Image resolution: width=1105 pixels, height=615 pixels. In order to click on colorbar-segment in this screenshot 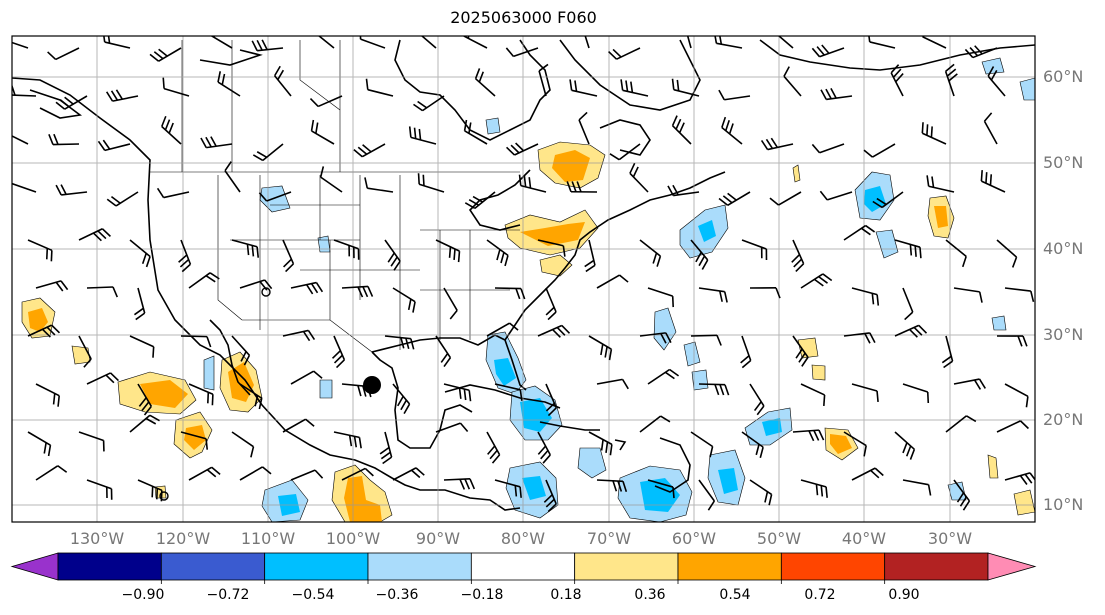, I will do `click(833, 566)`.